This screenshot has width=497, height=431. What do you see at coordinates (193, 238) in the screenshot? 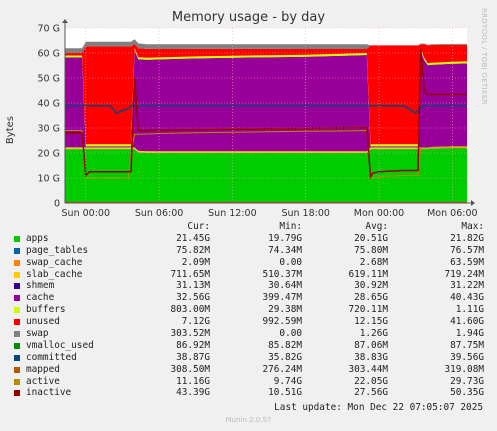
I see `legend-cur: 21.45G` at bounding box center [193, 238].